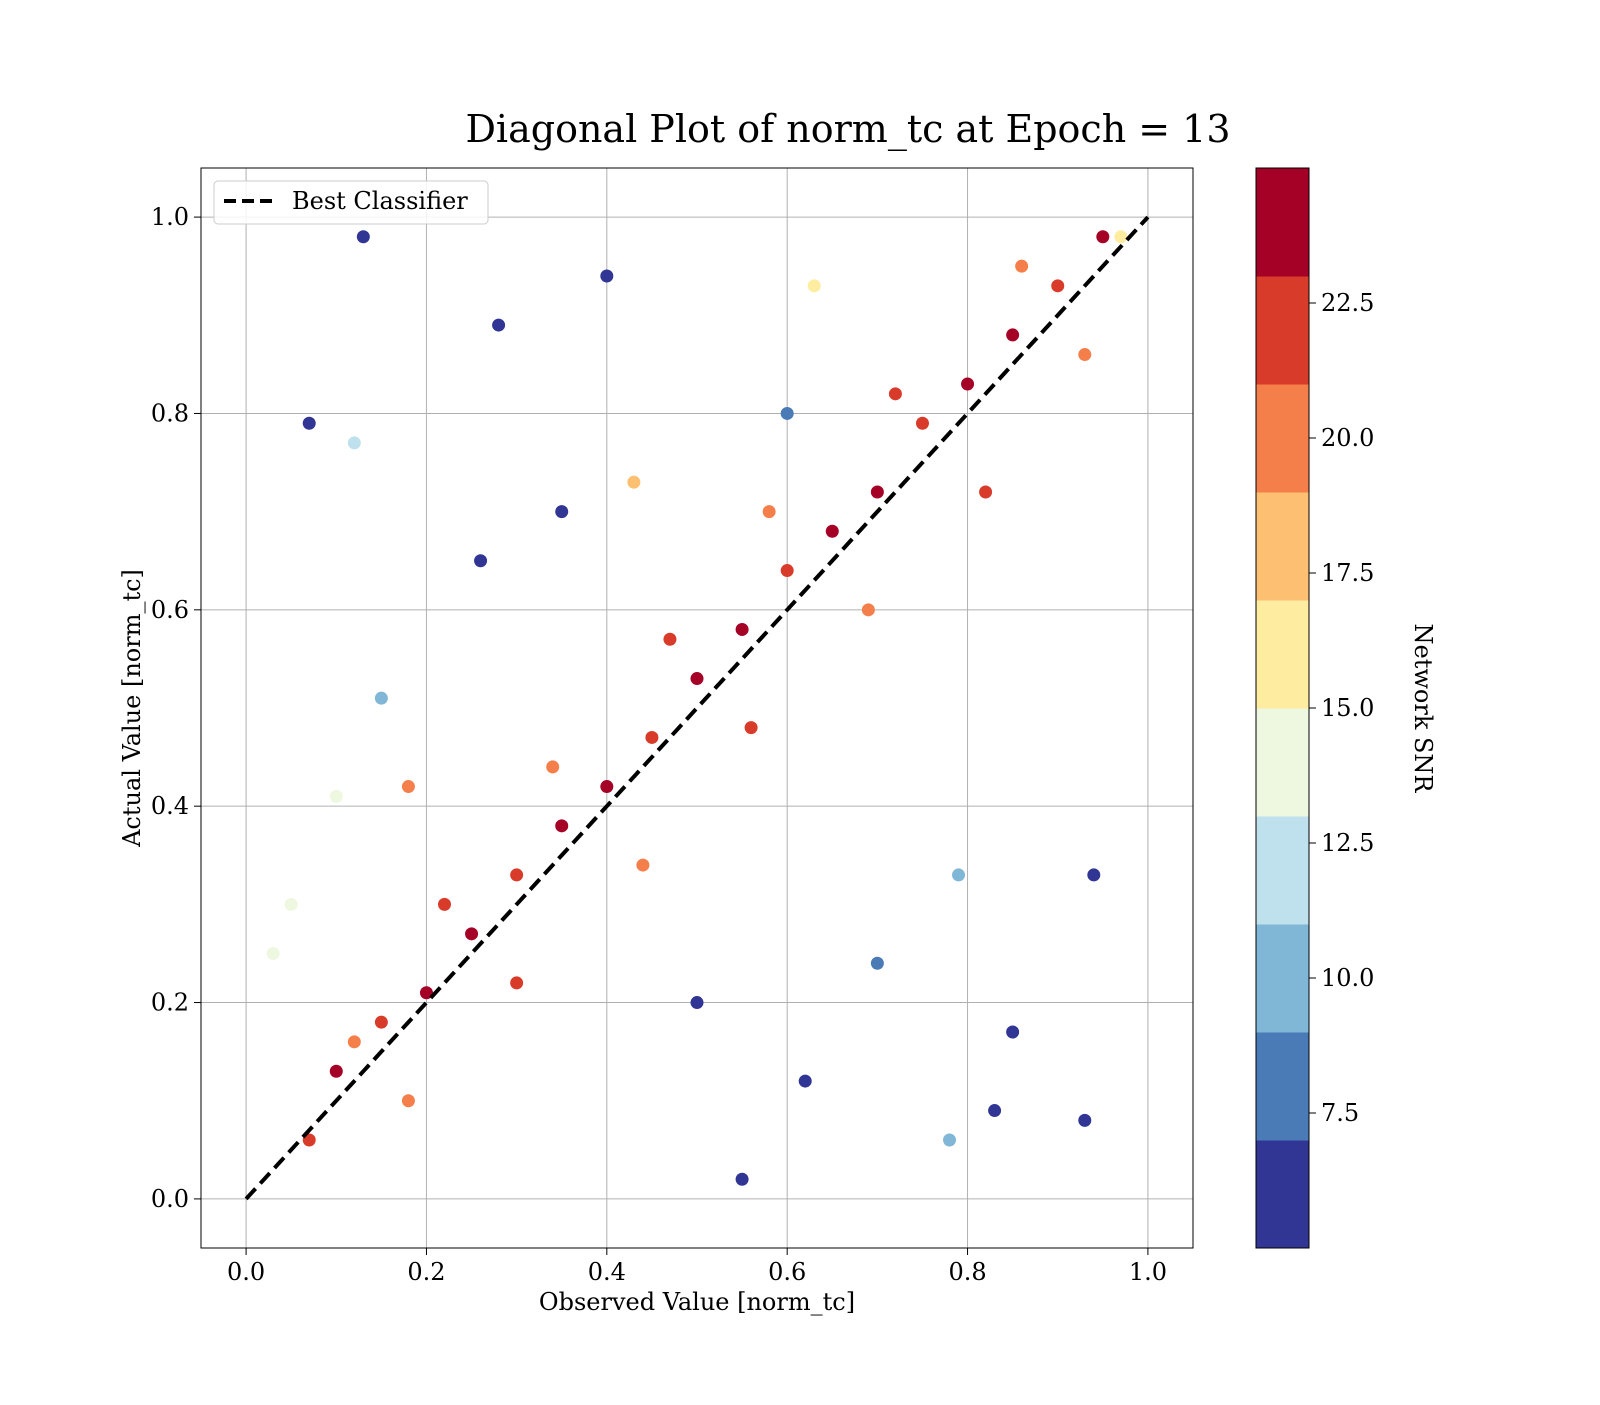 The image size is (1600, 1405). I want to click on colorbar-tick-label-2: 12.5, so click(1347, 843).